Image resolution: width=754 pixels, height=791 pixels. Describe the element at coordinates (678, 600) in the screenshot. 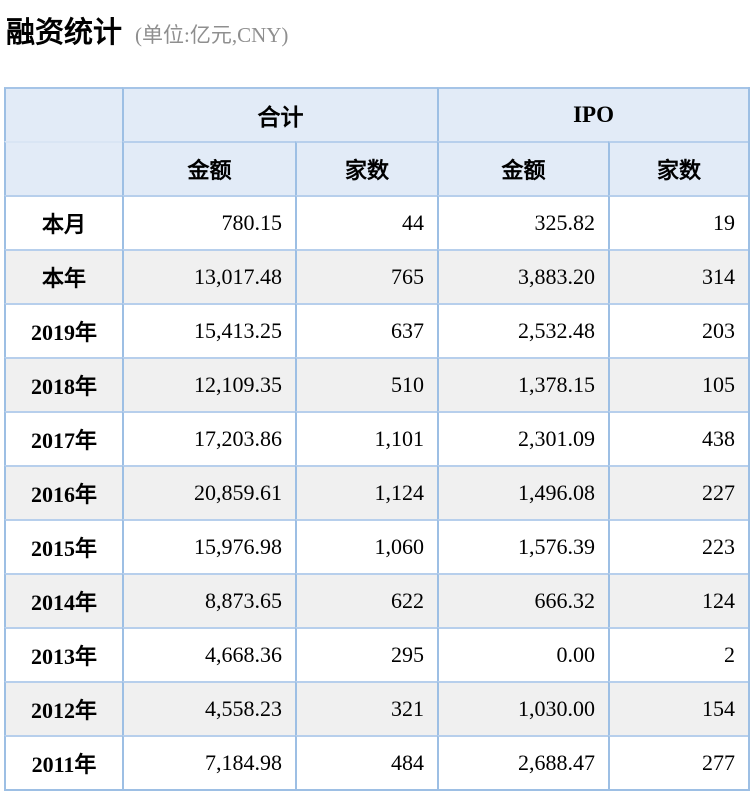

I see `cell-ipo-count: 124` at that location.